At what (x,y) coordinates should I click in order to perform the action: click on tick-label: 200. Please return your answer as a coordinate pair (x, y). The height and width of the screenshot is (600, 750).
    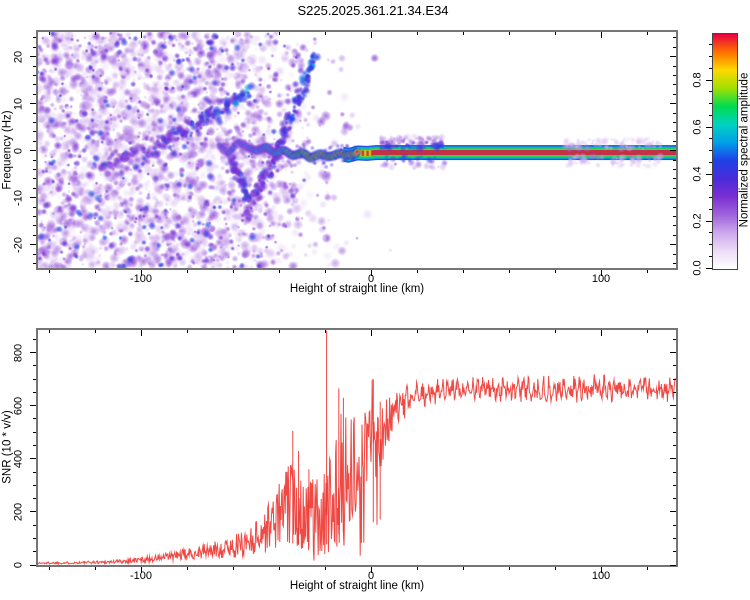
    Looking at the image, I should click on (18, 512).